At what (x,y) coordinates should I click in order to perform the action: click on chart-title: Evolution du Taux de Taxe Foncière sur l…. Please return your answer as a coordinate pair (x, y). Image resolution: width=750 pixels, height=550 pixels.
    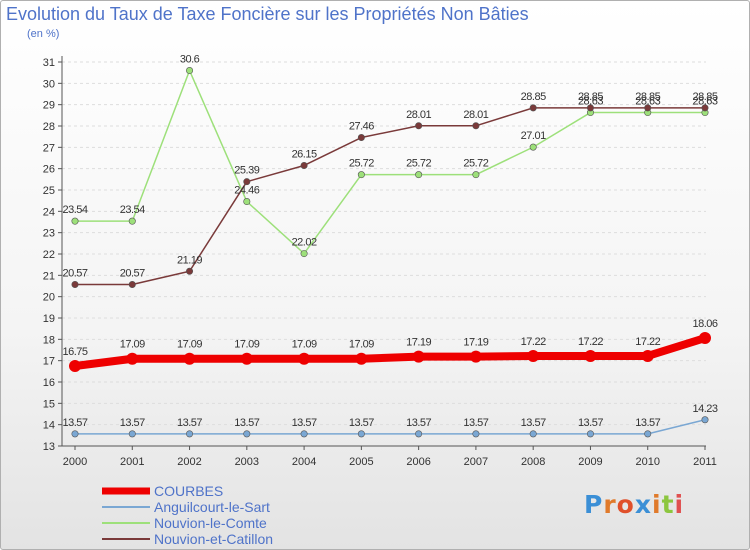
    Looking at the image, I should click on (267, 14).